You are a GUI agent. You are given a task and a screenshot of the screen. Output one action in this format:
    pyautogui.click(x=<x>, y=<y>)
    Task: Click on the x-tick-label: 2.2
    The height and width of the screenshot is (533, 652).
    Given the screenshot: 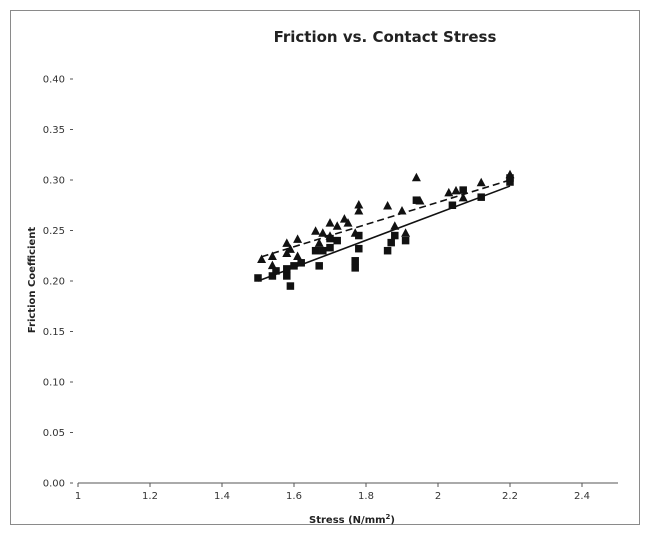 What is the action you would take?
    pyautogui.click(x=510, y=496)
    